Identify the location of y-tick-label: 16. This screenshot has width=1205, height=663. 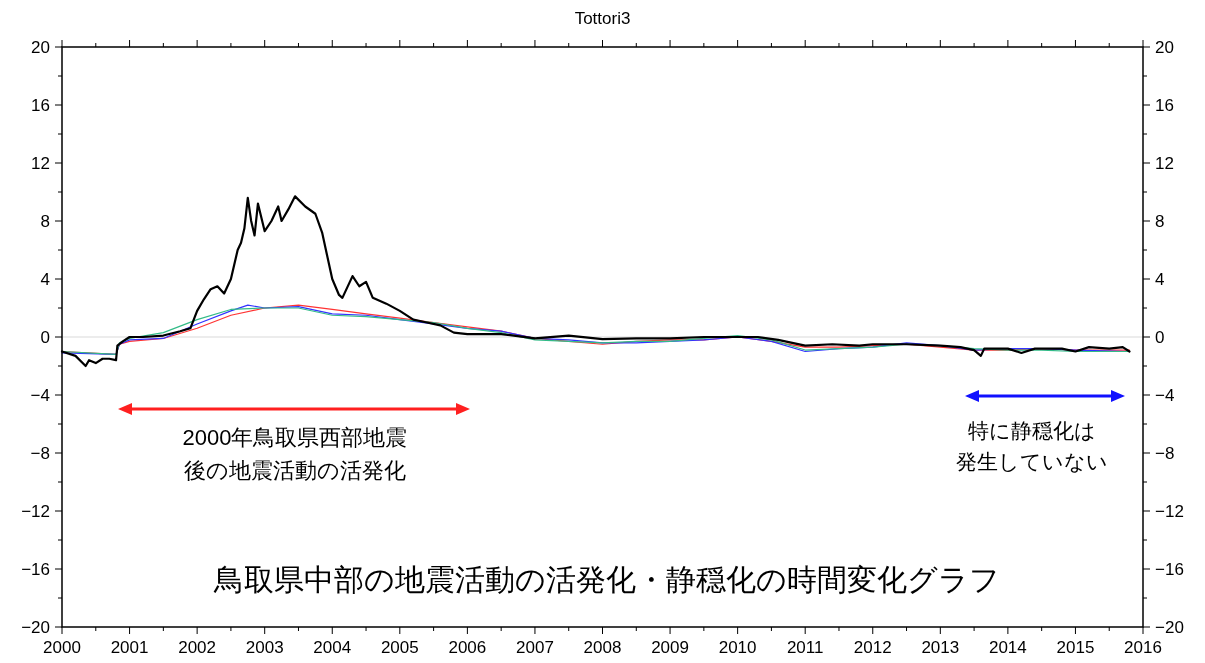
(40, 105).